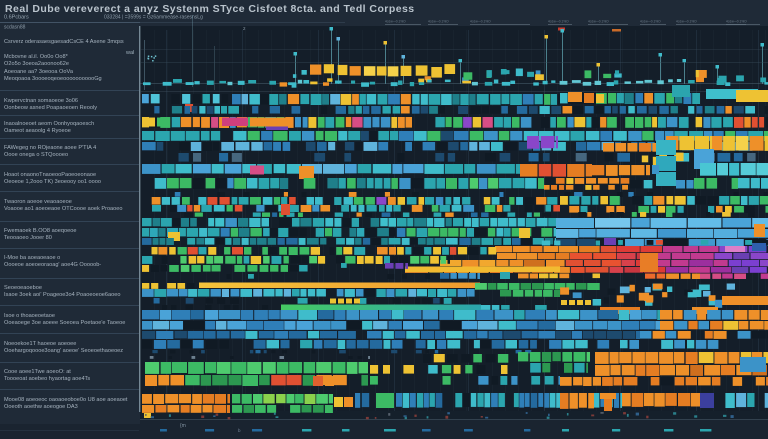 The height and width of the screenshot is (439, 768). What do you see at coordinates (40, 344) in the screenshot?
I see `svg-text: Noeoekoe1T haoeoe aoeoee` at bounding box center [40, 344].